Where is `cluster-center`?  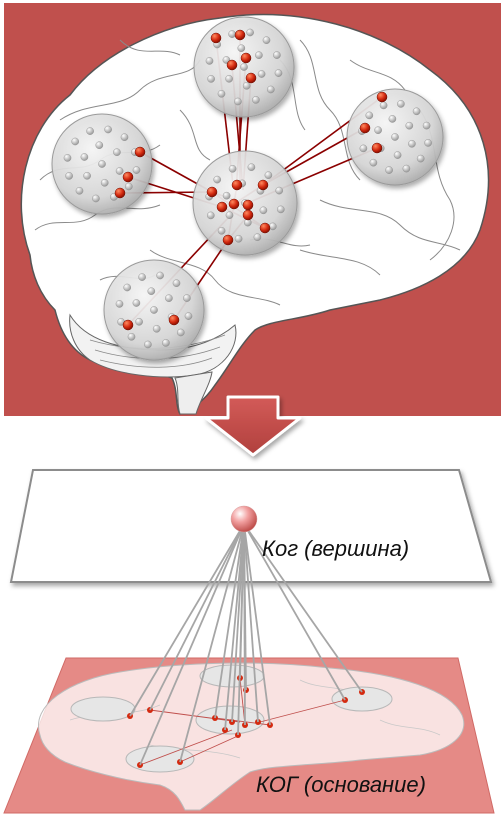 cluster-center is located at coordinates (245, 203).